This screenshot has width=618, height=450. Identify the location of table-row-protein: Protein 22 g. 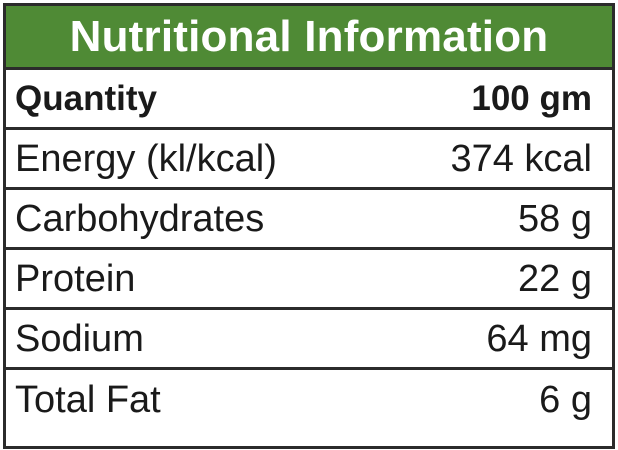
(309, 280).